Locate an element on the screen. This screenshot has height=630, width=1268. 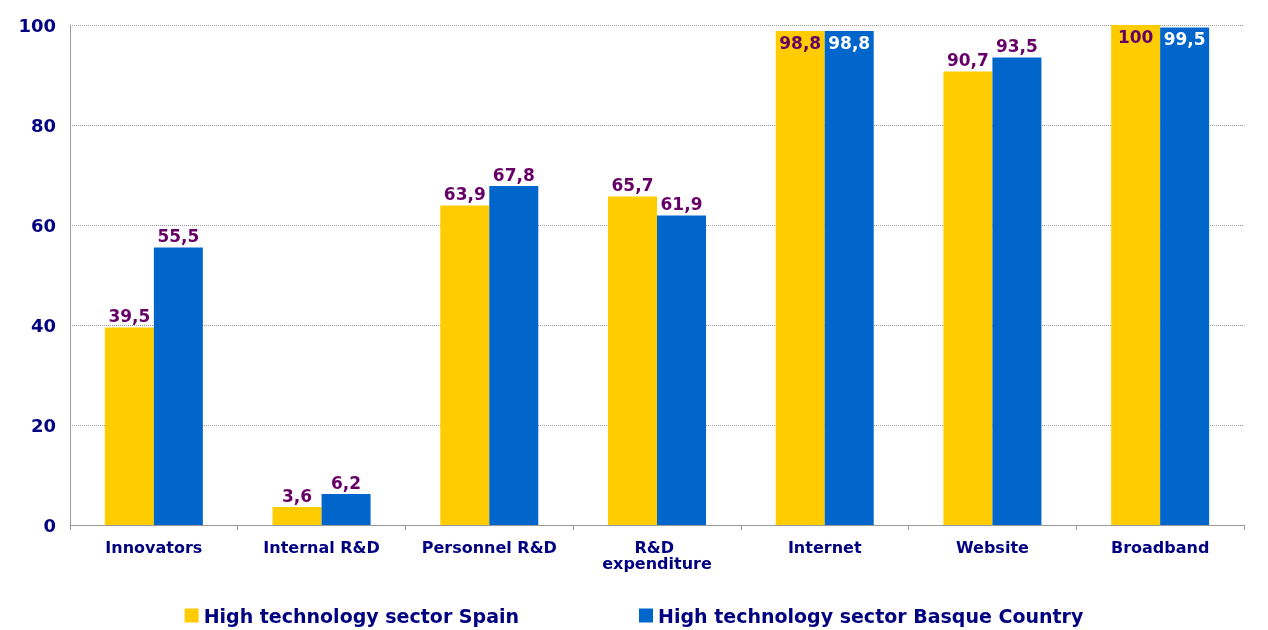
data-label: 100 is located at coordinates (1135, 36).